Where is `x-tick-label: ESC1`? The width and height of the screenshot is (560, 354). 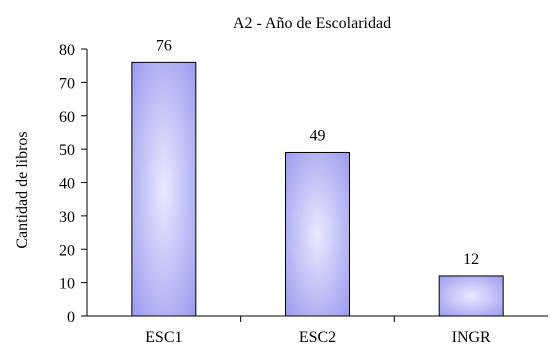
x-tick-label: ESC1 is located at coordinates (163, 337).